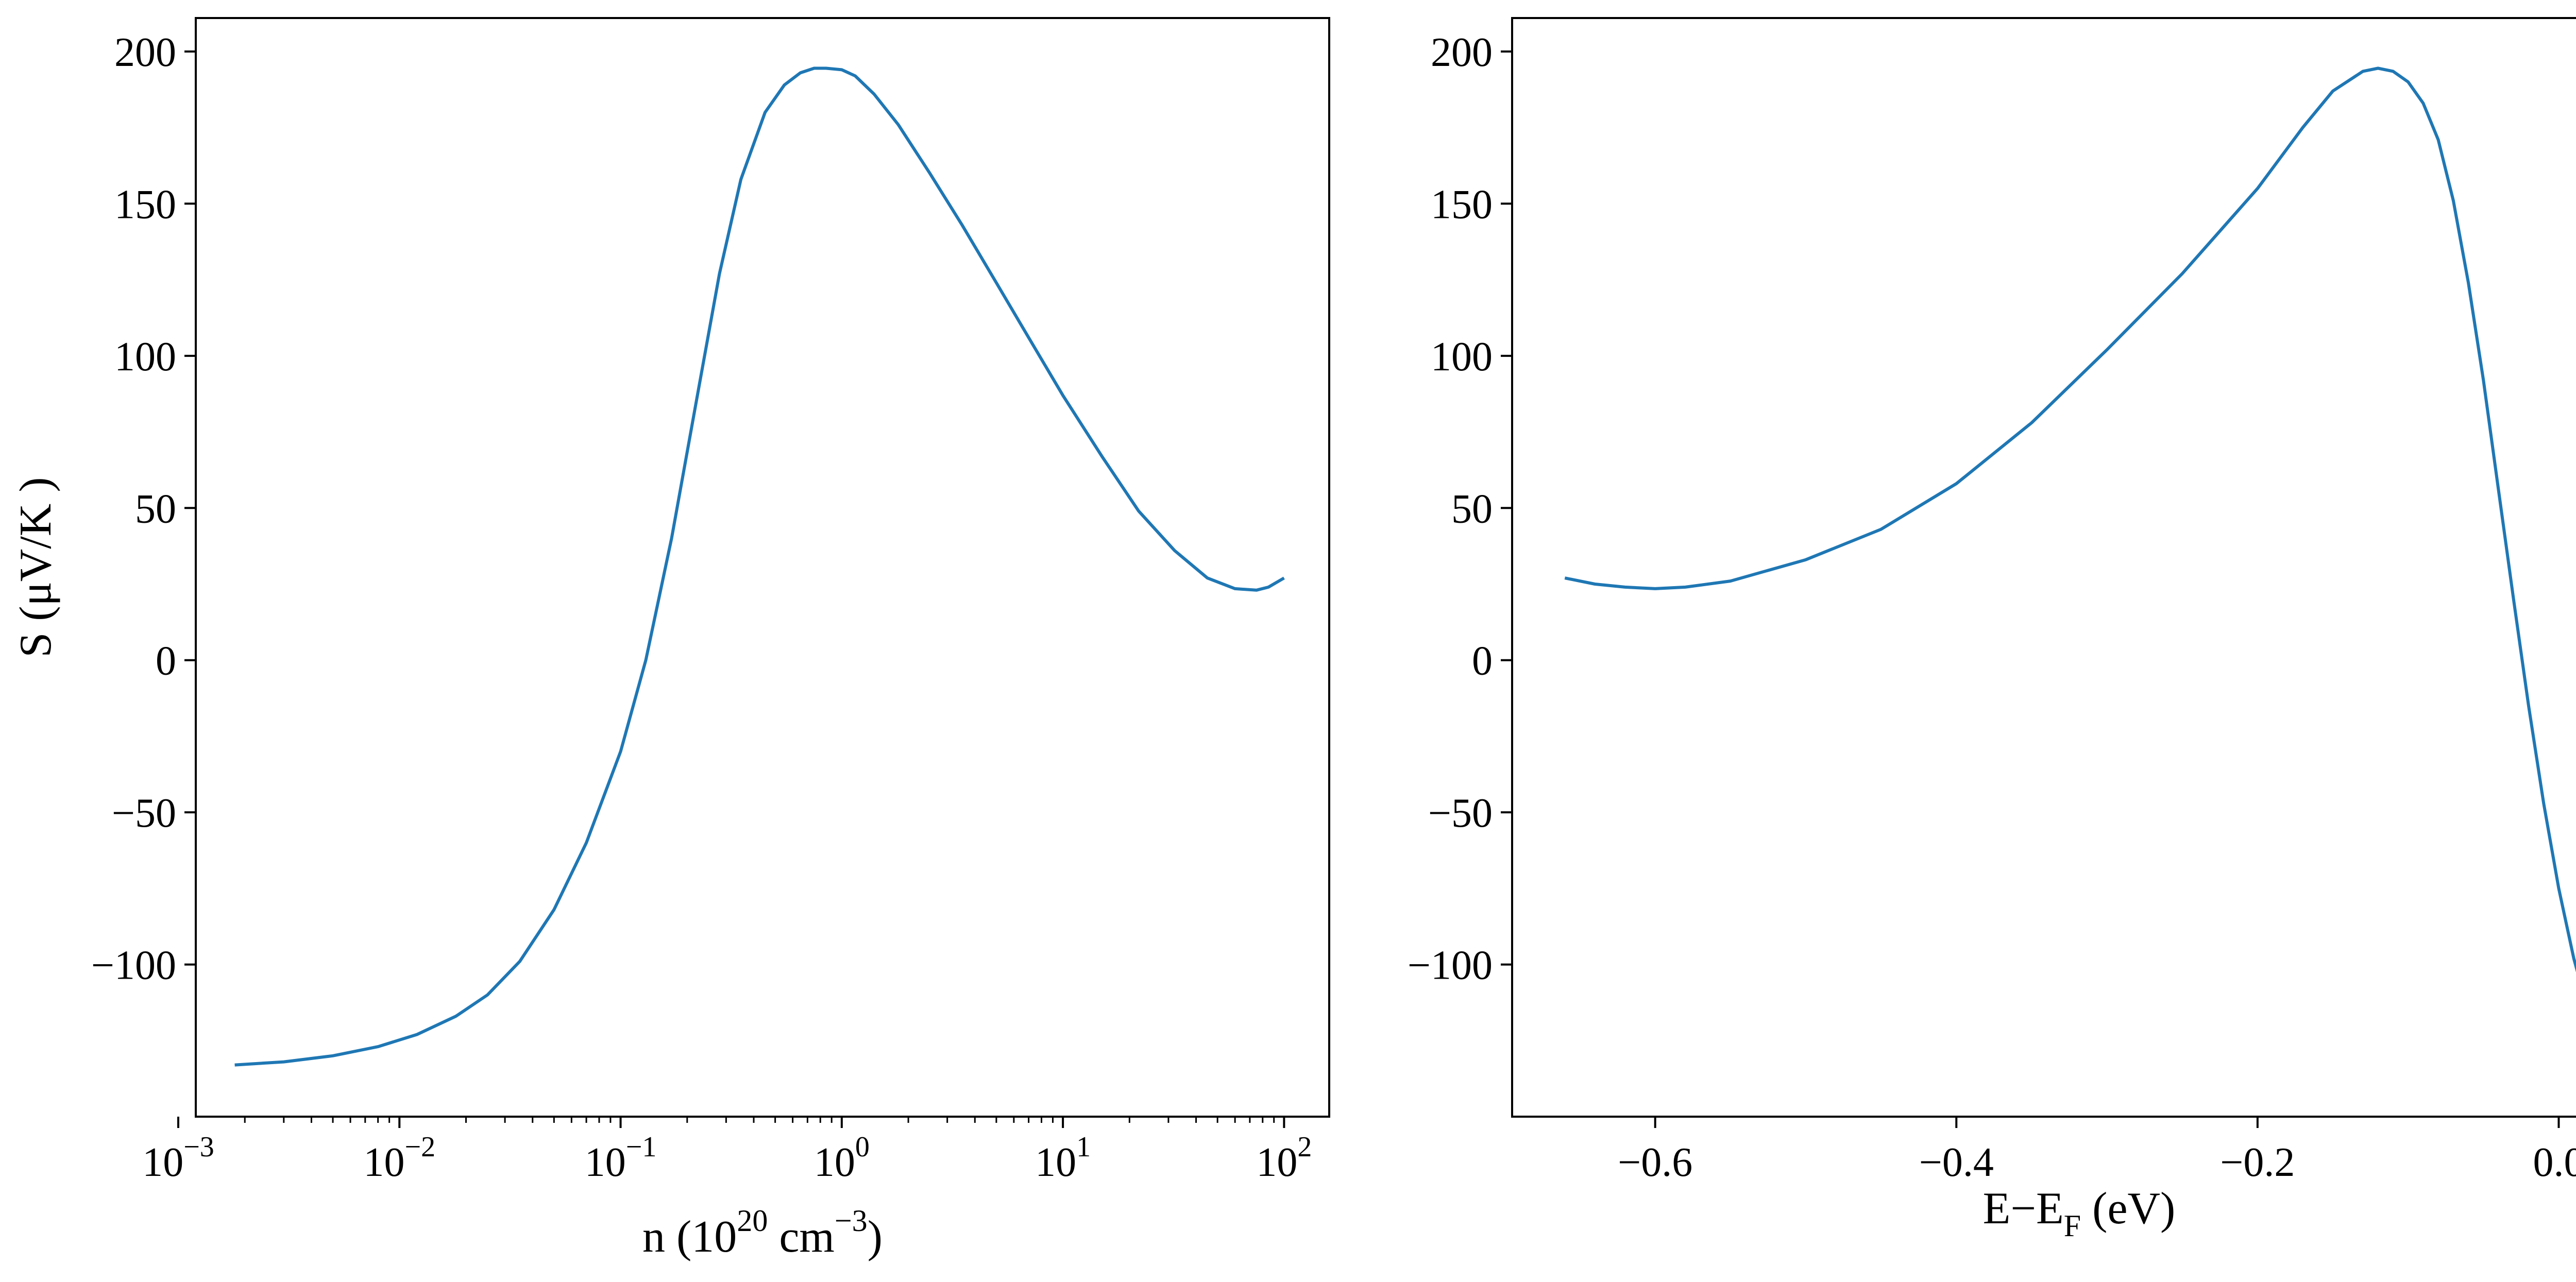 This screenshot has height=1282, width=2576. Describe the element at coordinates (36, 567) in the screenshot. I see `left-y-axis-label: S (μV/K )` at that location.